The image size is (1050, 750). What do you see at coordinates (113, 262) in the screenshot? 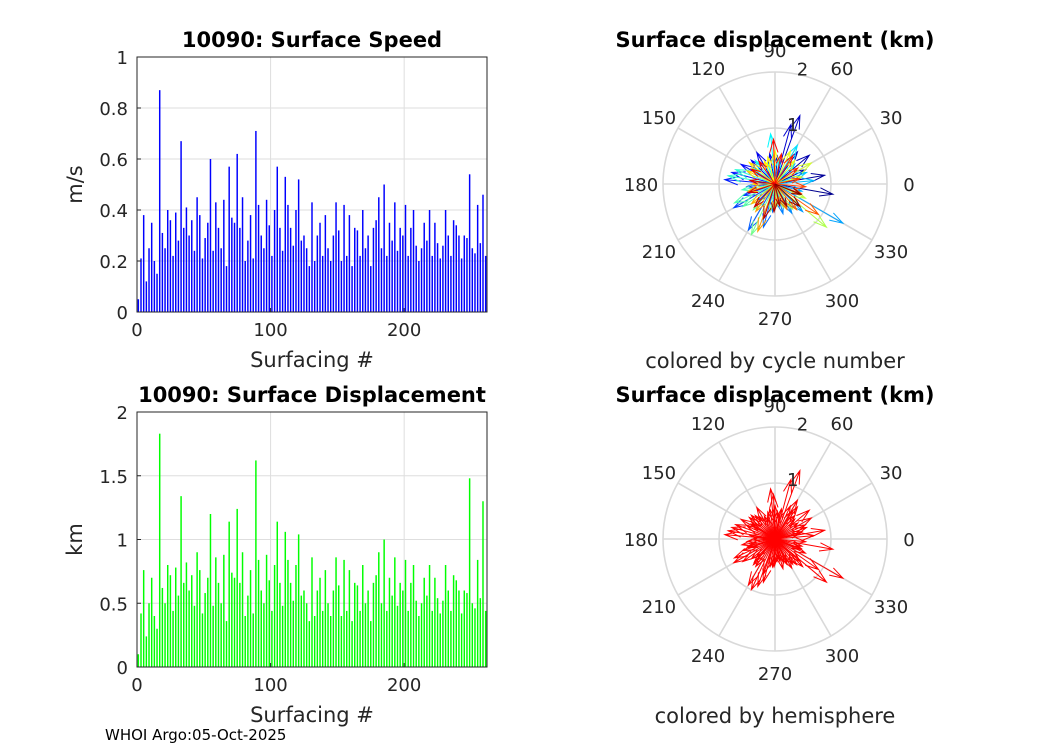
I see `y-tick-label: 0.2` at bounding box center [113, 262].